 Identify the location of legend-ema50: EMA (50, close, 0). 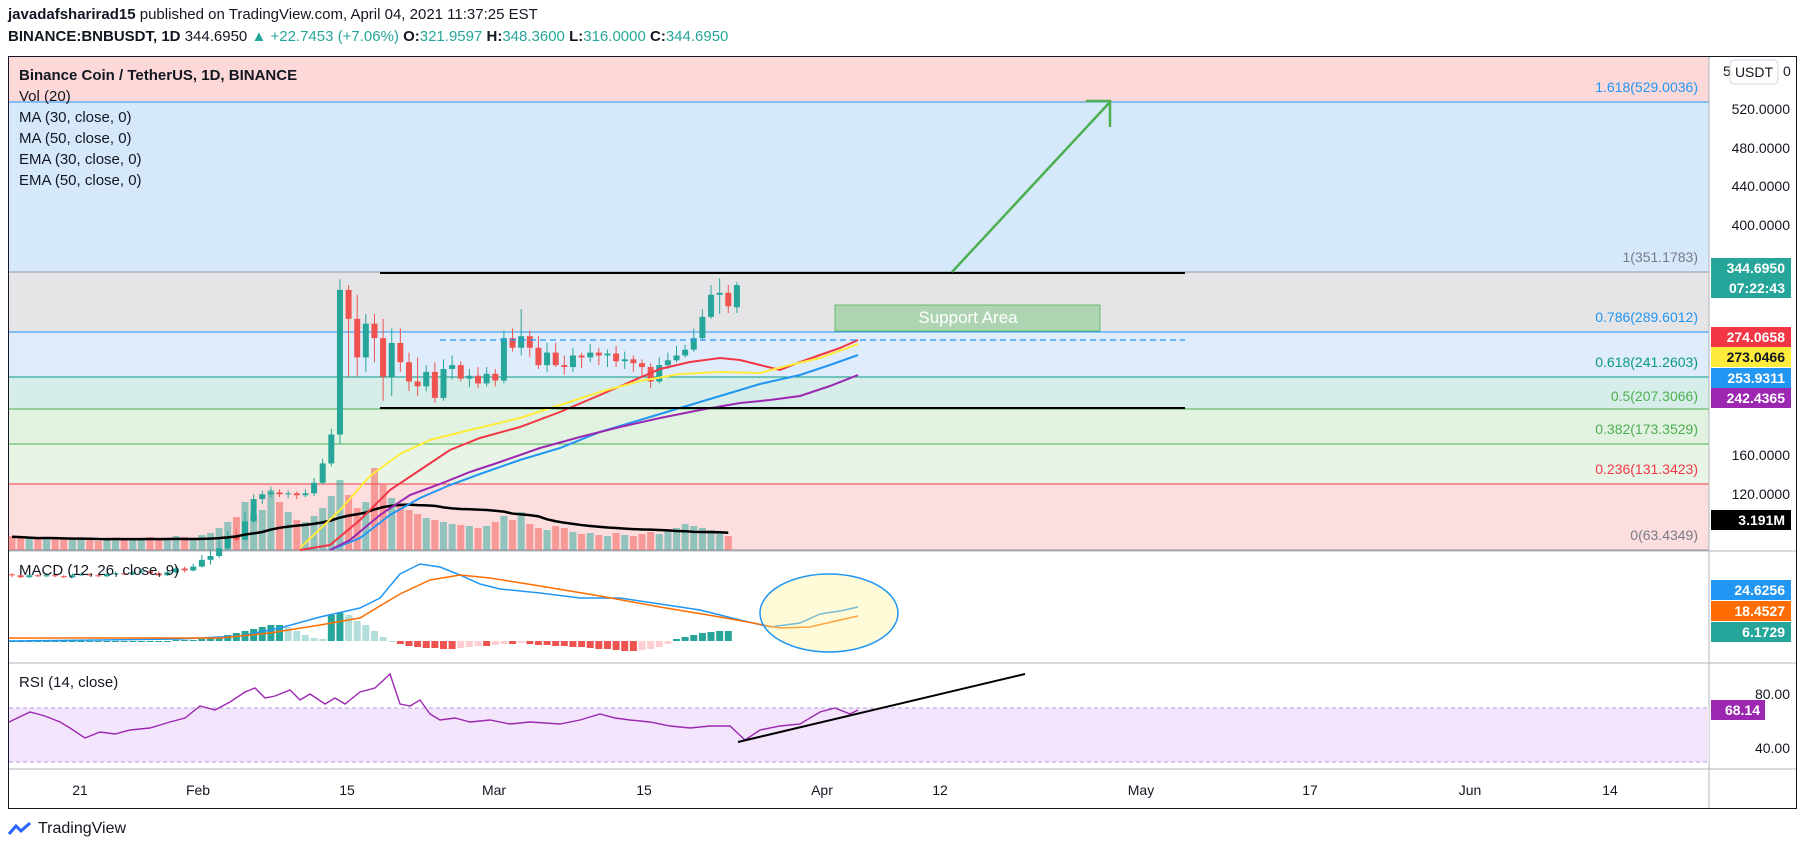
(80, 180).